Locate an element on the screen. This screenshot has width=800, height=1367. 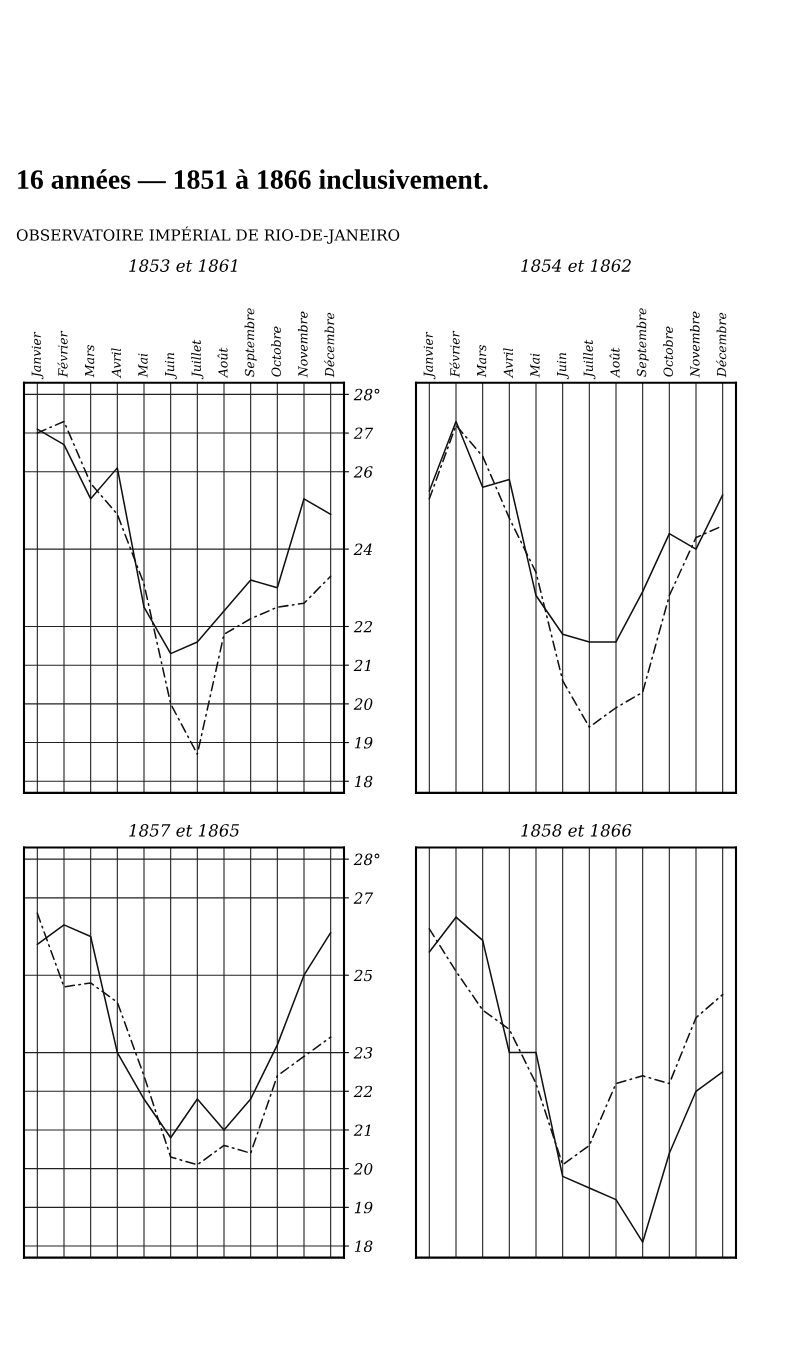
y-tick-label: 24 is located at coordinates (363, 549).